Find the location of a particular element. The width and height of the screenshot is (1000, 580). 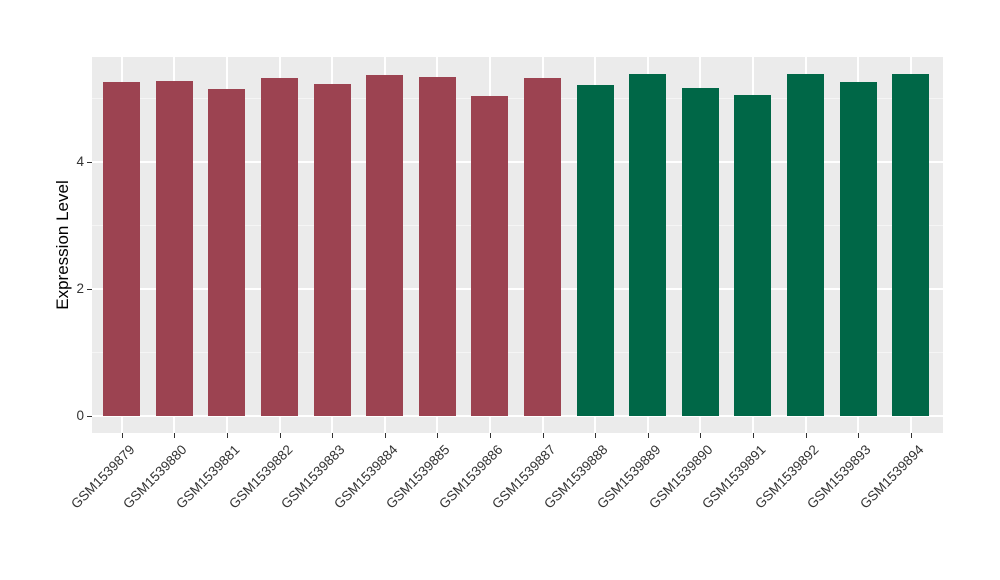

bar-GSM1539879 is located at coordinates (122, 249).